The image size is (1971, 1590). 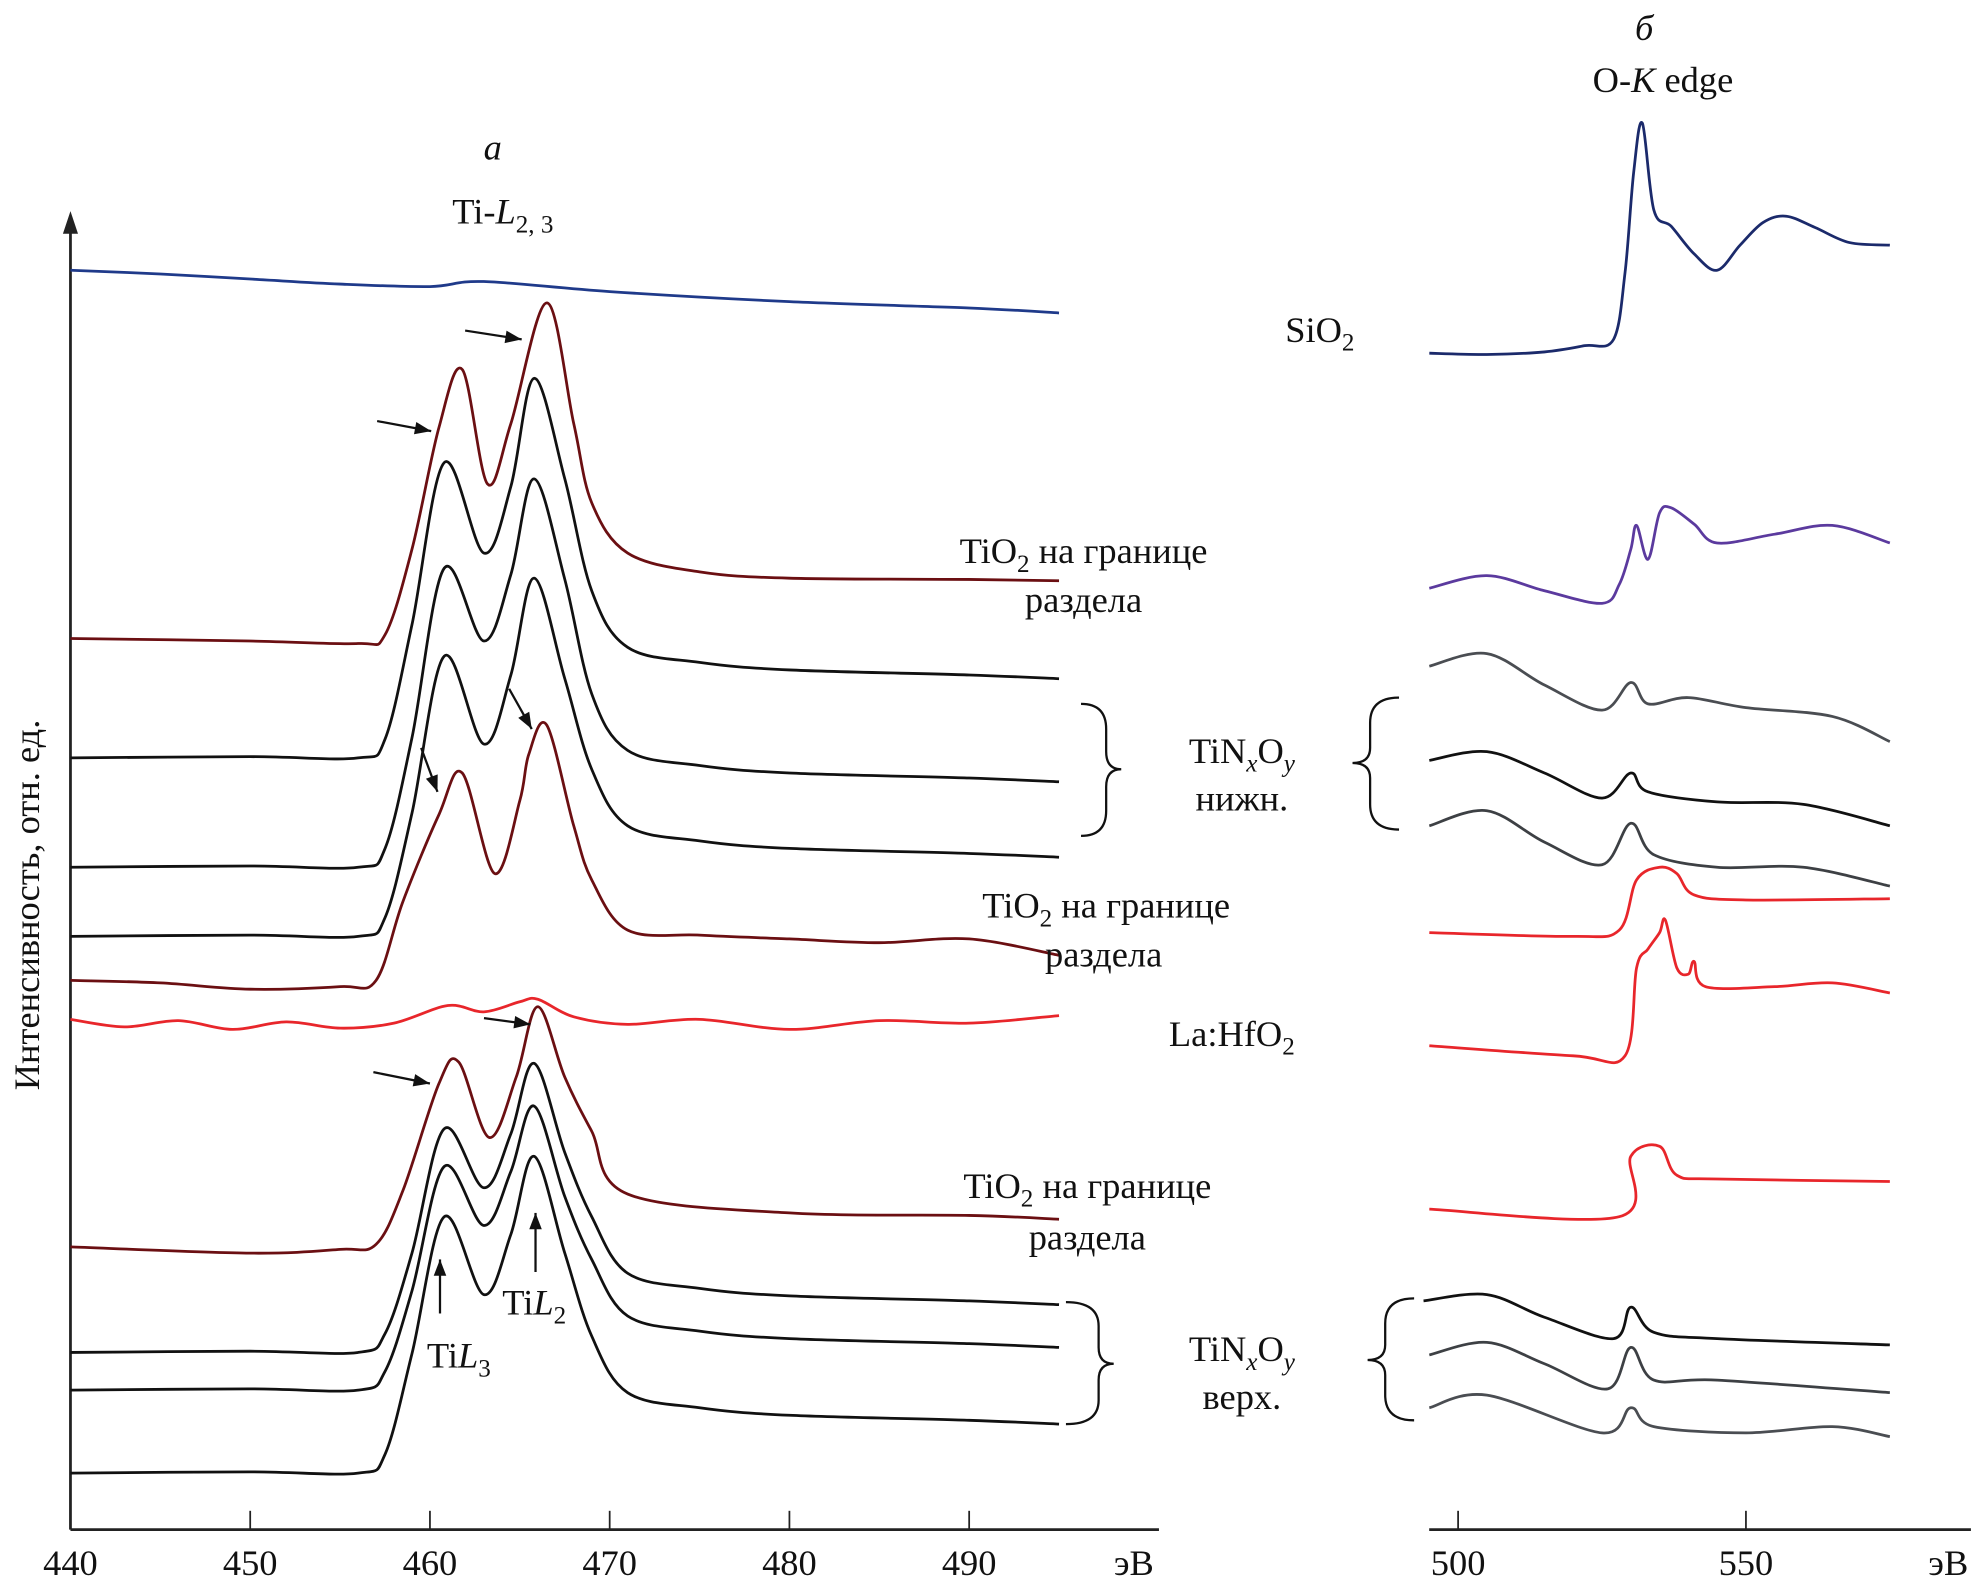 I want to click on brace-left-upper-b, so click(x=1391, y=1359).